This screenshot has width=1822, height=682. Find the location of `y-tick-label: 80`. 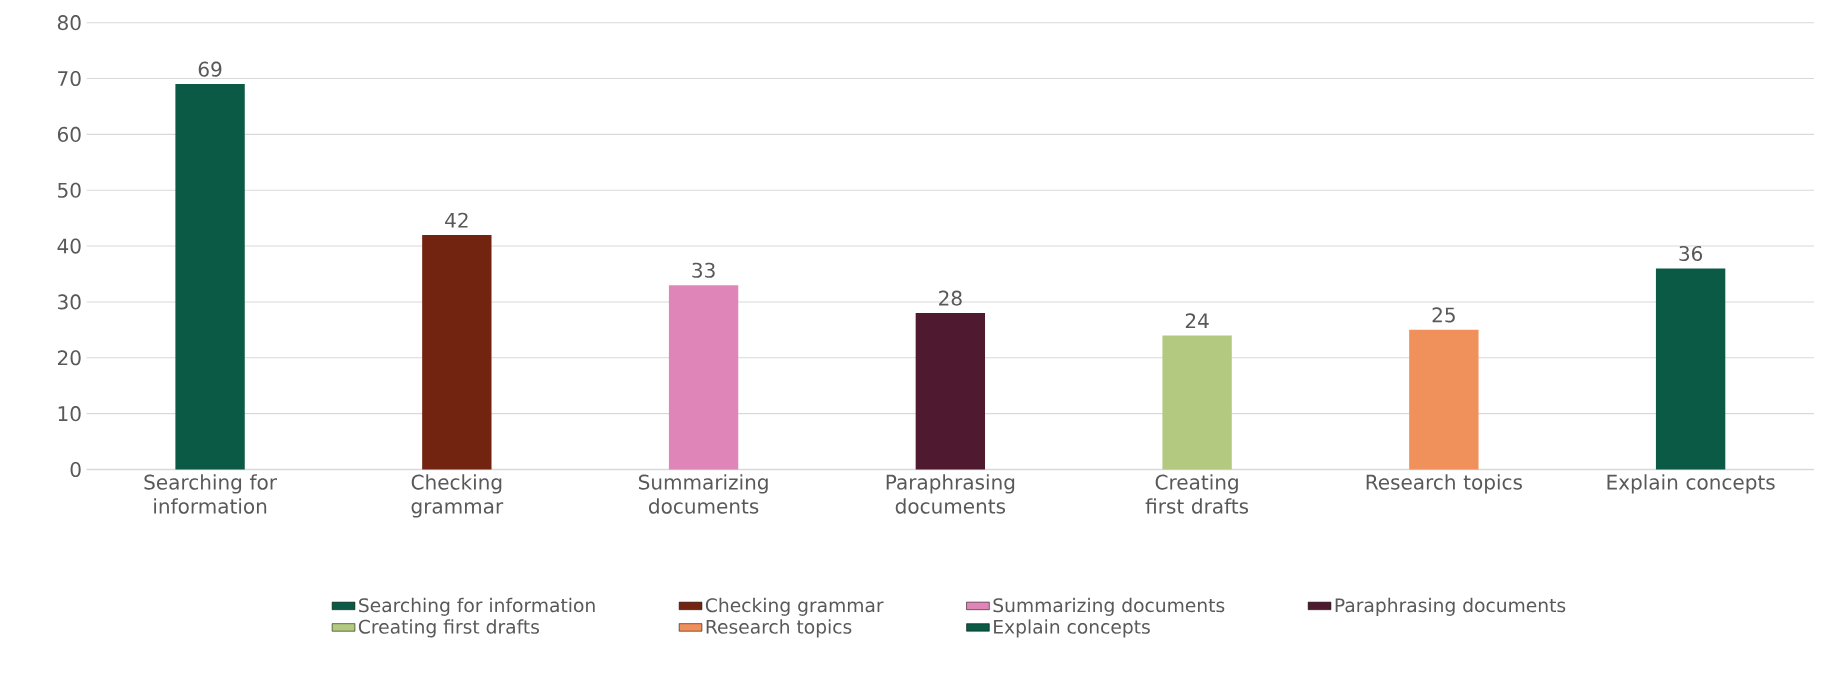

y-tick-label: 80 is located at coordinates (69, 23).